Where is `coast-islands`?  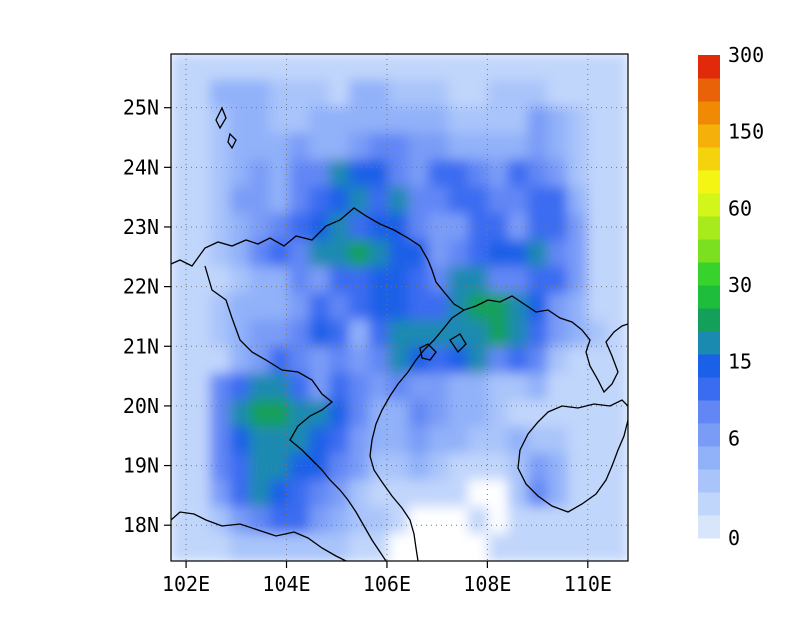 coast-islands is located at coordinates (341, 233).